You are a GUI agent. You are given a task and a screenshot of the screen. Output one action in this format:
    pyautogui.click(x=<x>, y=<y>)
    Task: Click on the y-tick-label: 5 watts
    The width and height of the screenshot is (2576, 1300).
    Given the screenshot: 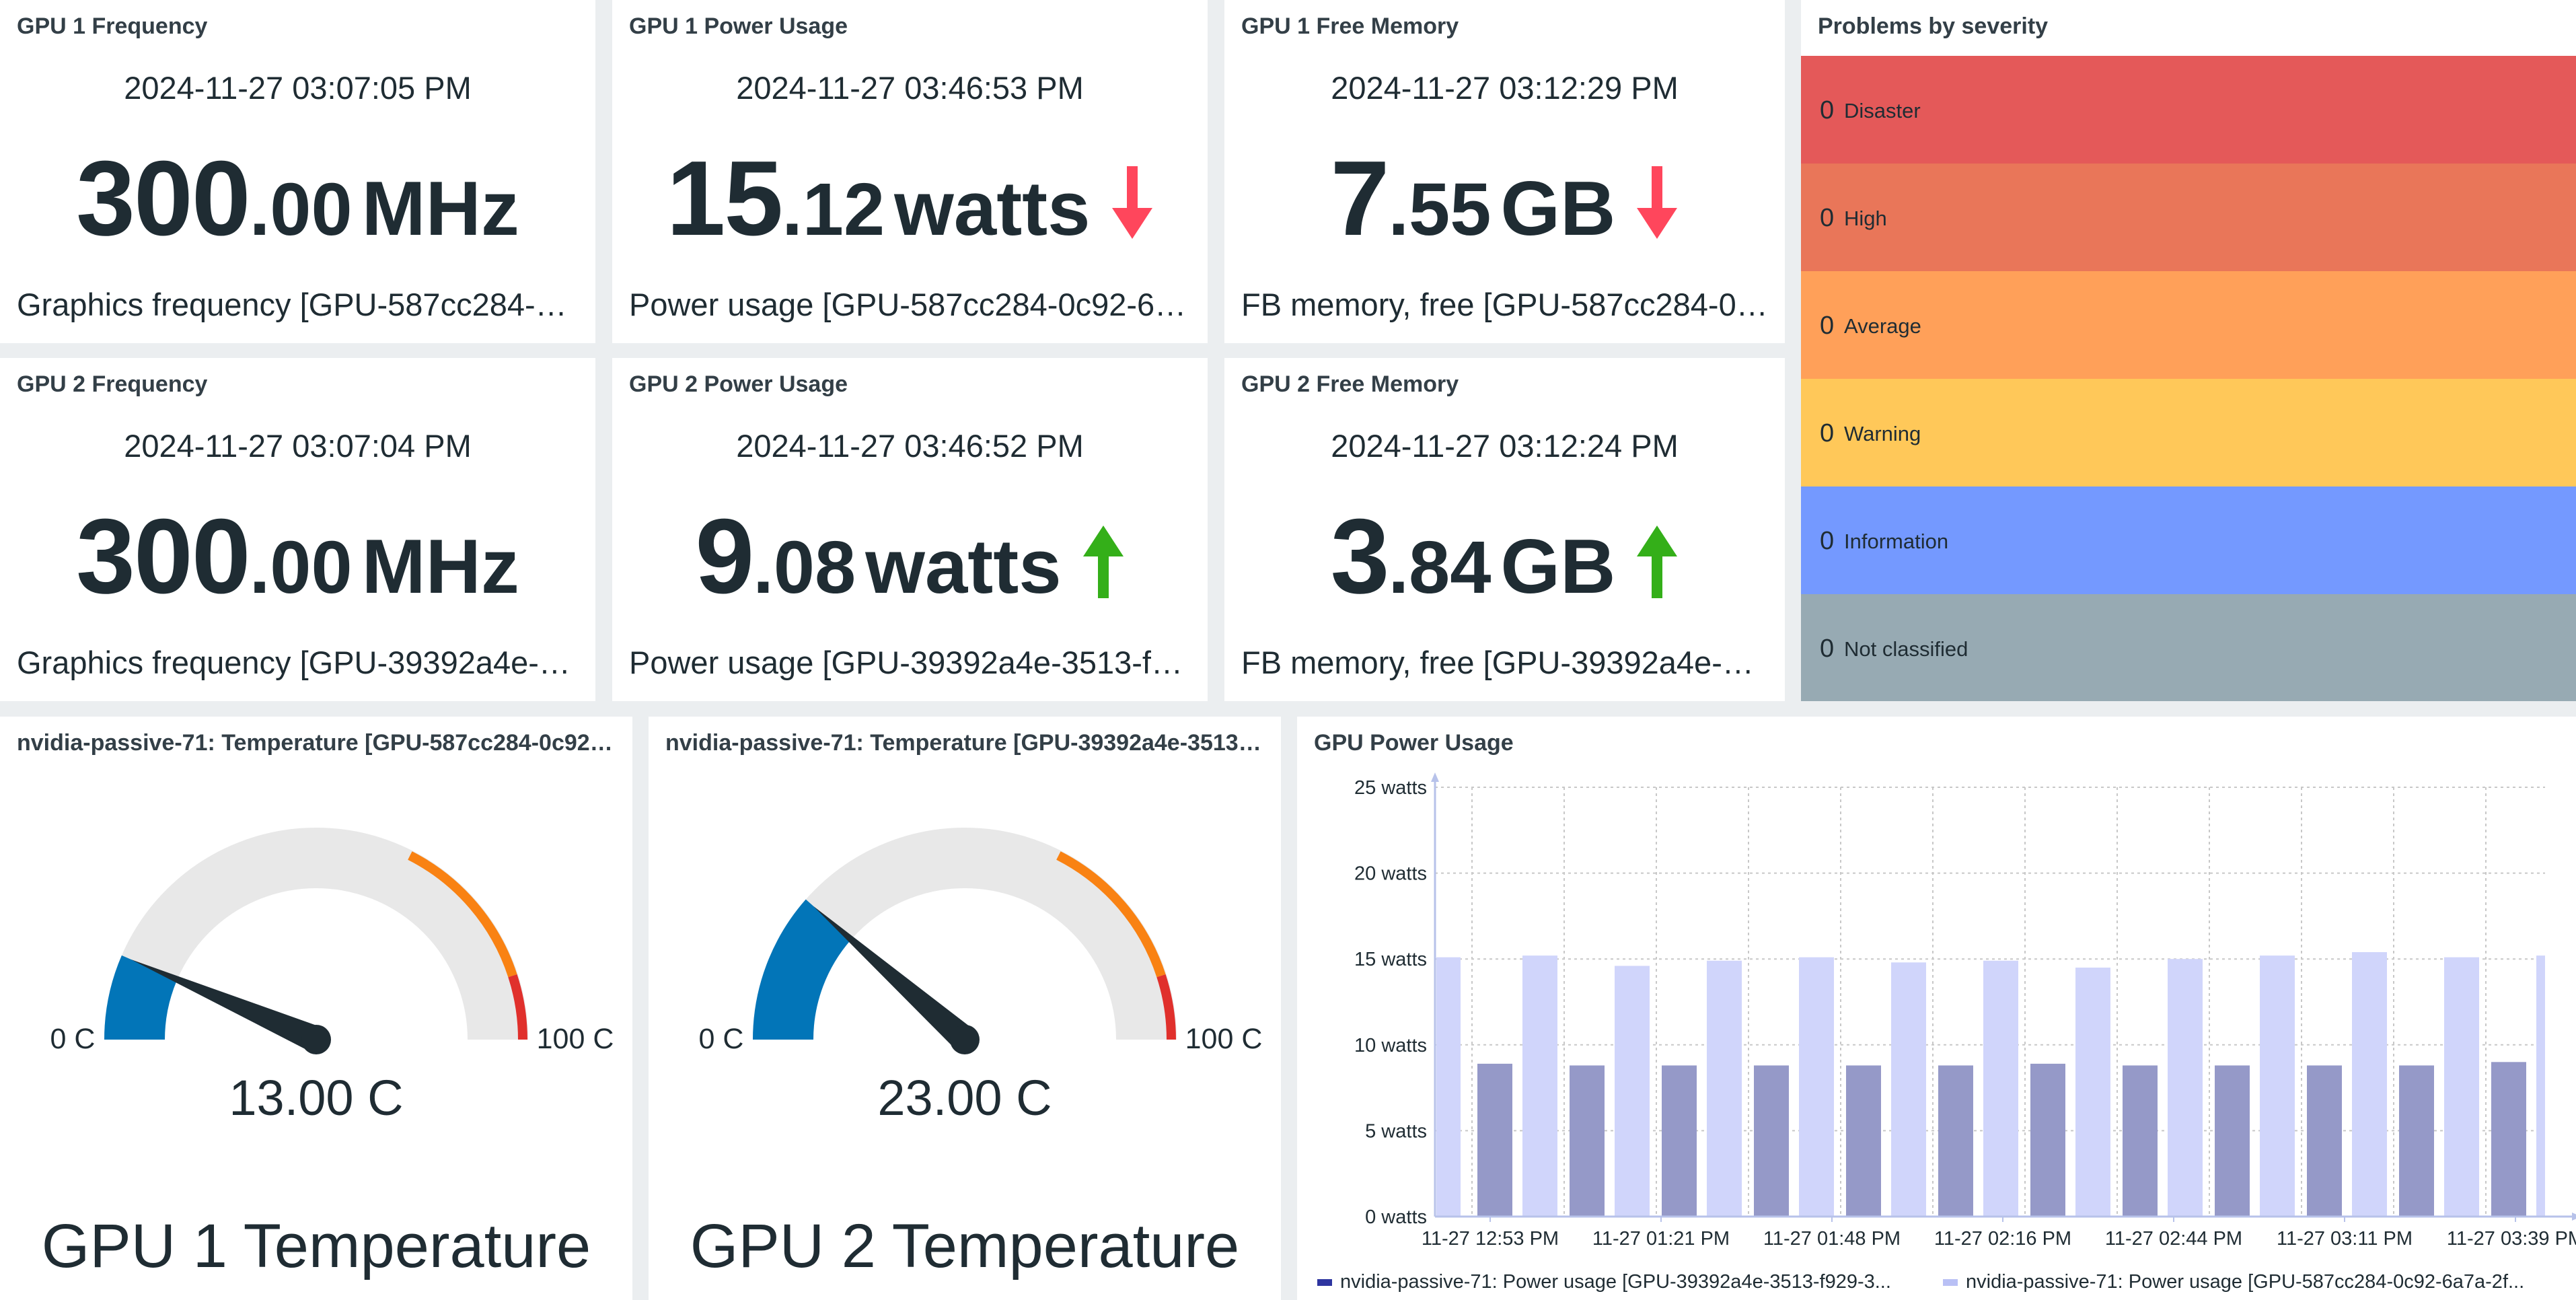 What is the action you would take?
    pyautogui.click(x=1396, y=1131)
    